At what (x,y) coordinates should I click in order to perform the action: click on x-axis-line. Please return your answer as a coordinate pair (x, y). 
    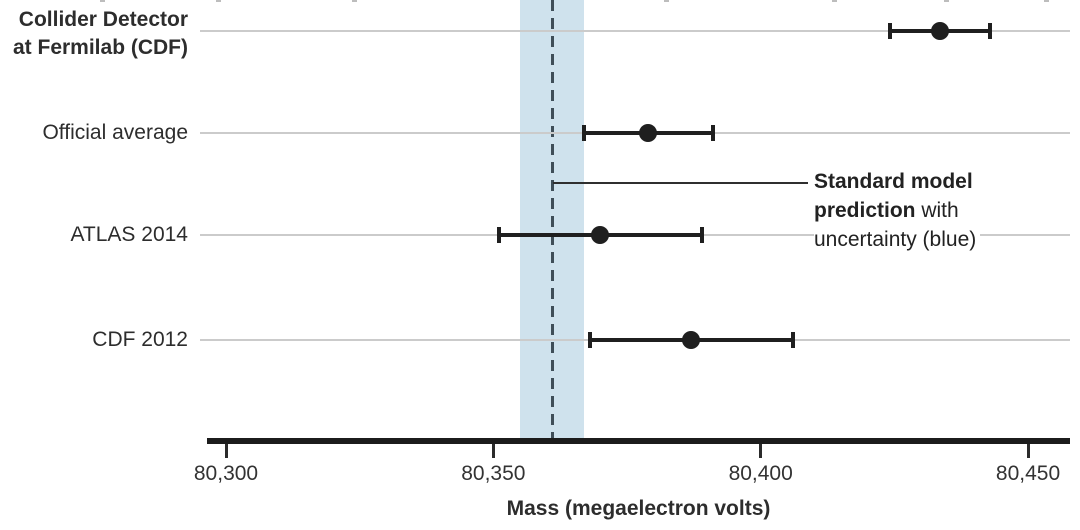
    Looking at the image, I should click on (638, 441).